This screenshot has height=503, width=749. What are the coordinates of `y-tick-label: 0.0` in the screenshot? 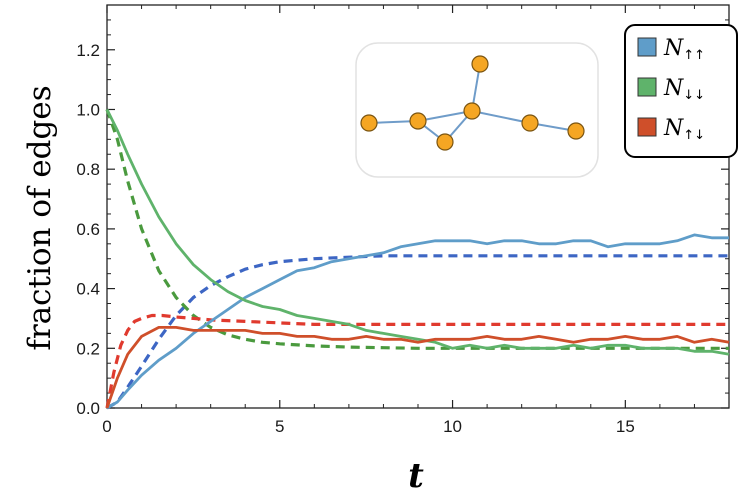 It's located at (88, 408).